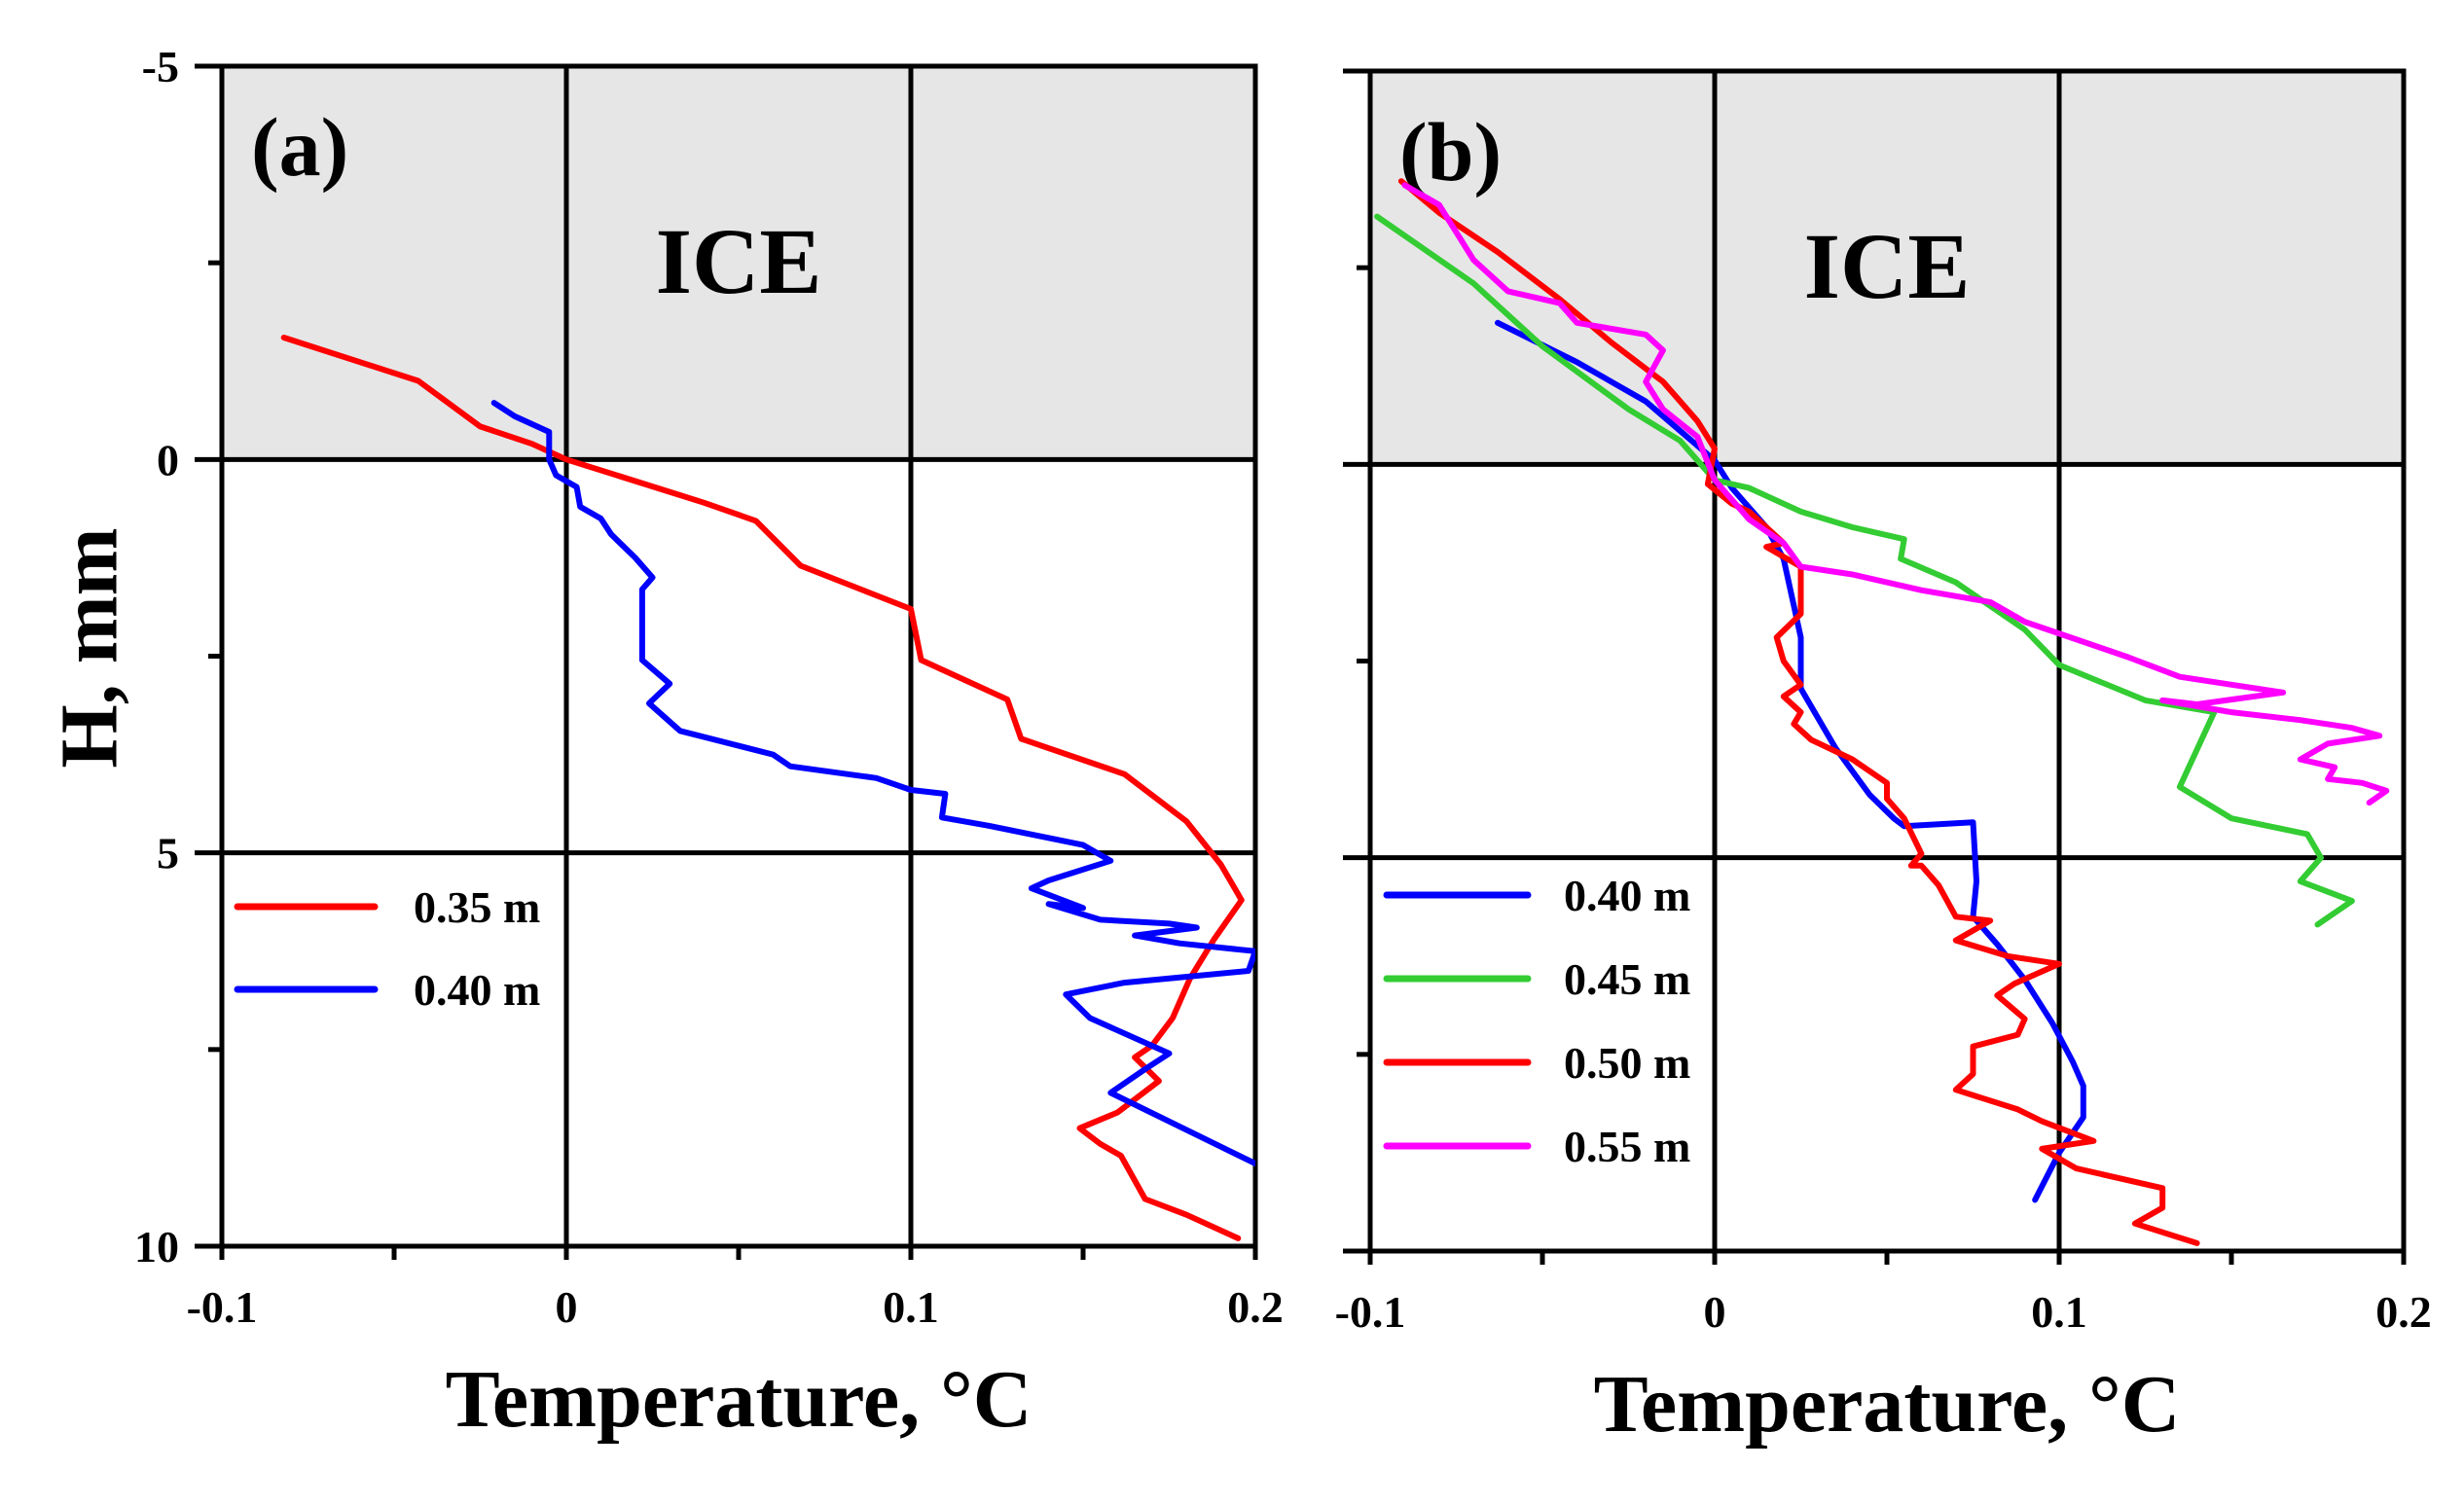  Describe the element at coordinates (168, 459) in the screenshot. I see `y-tick-label: 0` at that location.